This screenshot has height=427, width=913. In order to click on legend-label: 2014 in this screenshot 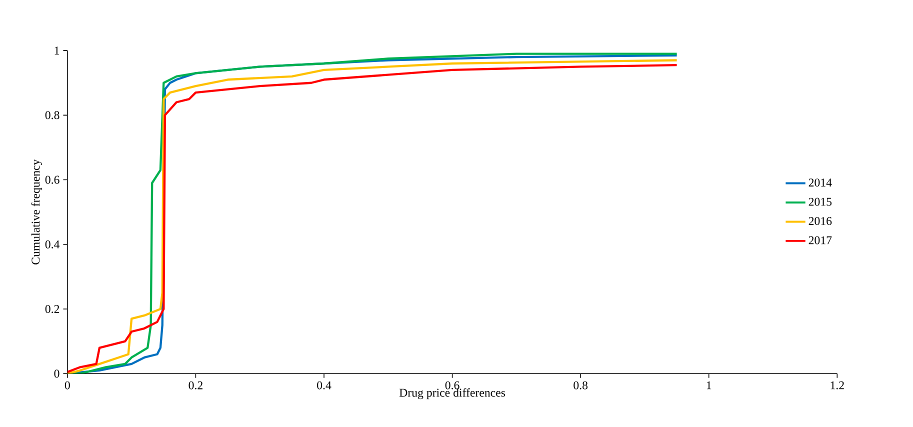, I will do `click(820, 182)`.